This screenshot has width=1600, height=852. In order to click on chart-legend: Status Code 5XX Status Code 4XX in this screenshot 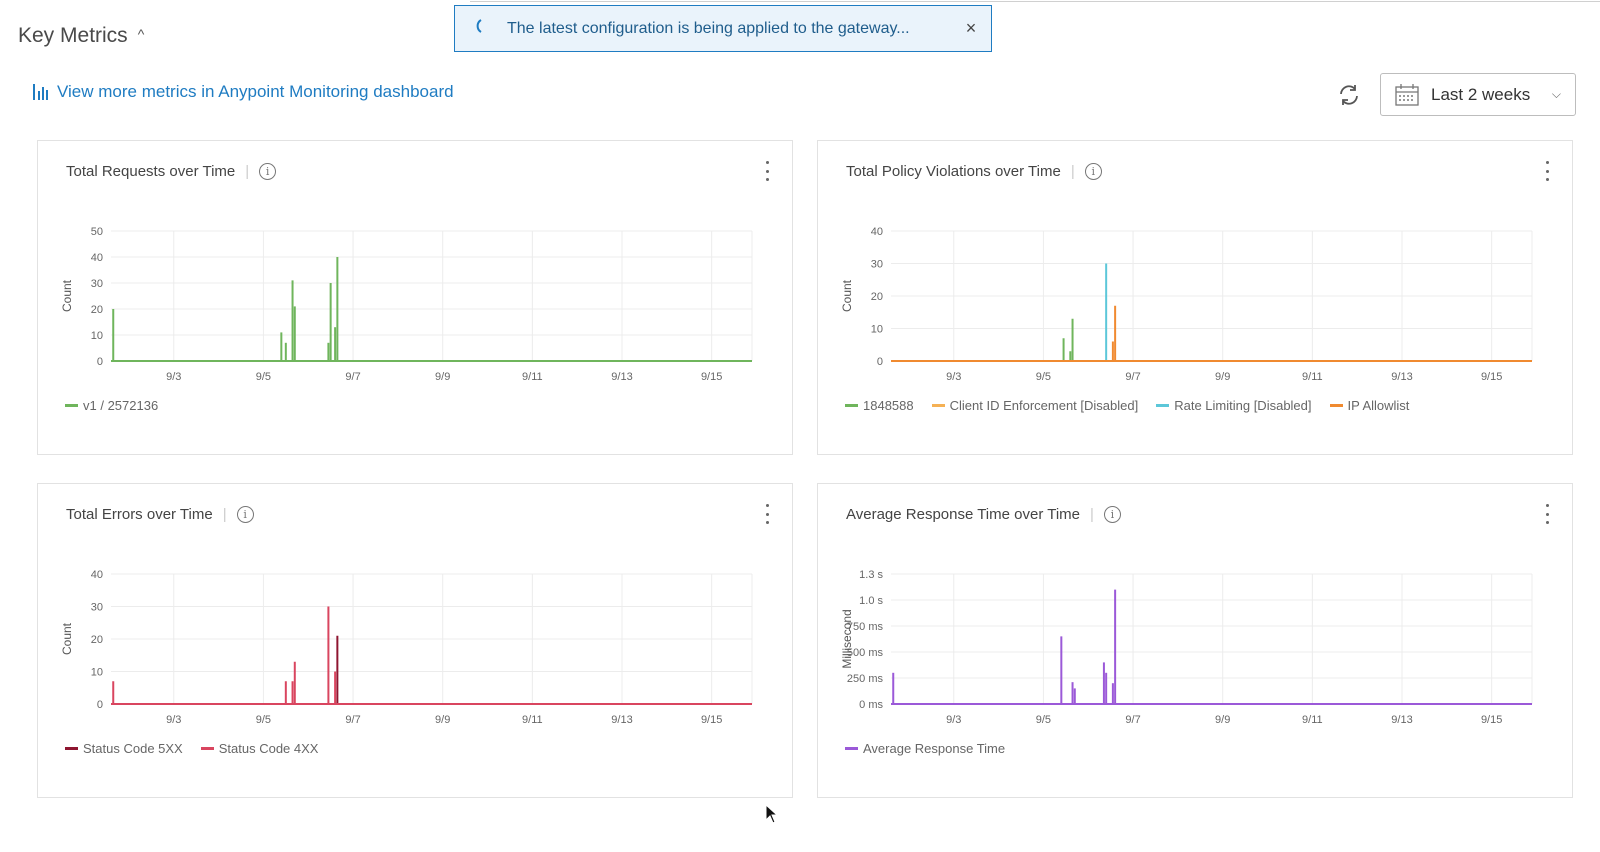, I will do `click(191, 748)`.